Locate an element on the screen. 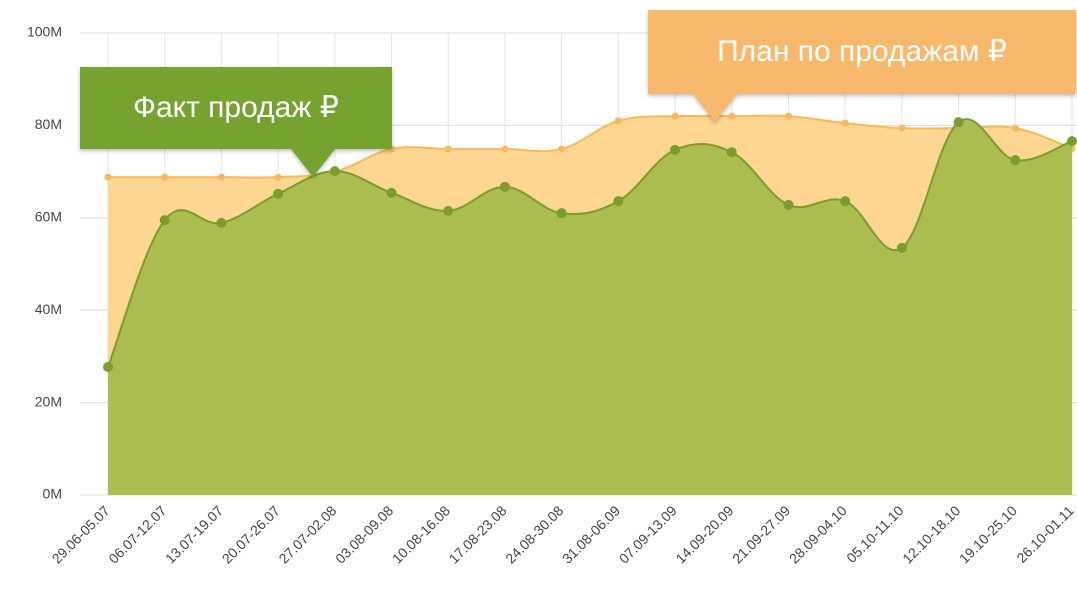  x-tick-label: 06.07-12.07 is located at coordinates (137, 534).